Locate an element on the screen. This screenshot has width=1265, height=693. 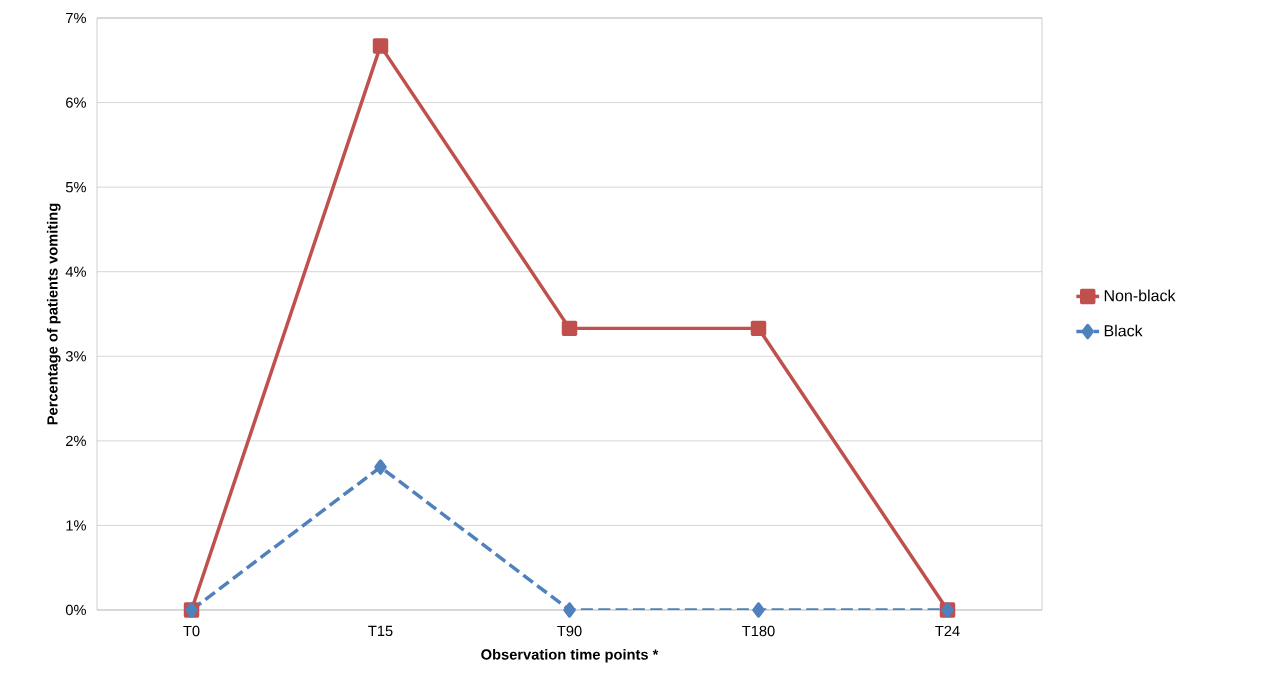
legend-label: Non-black is located at coordinates (1140, 295).